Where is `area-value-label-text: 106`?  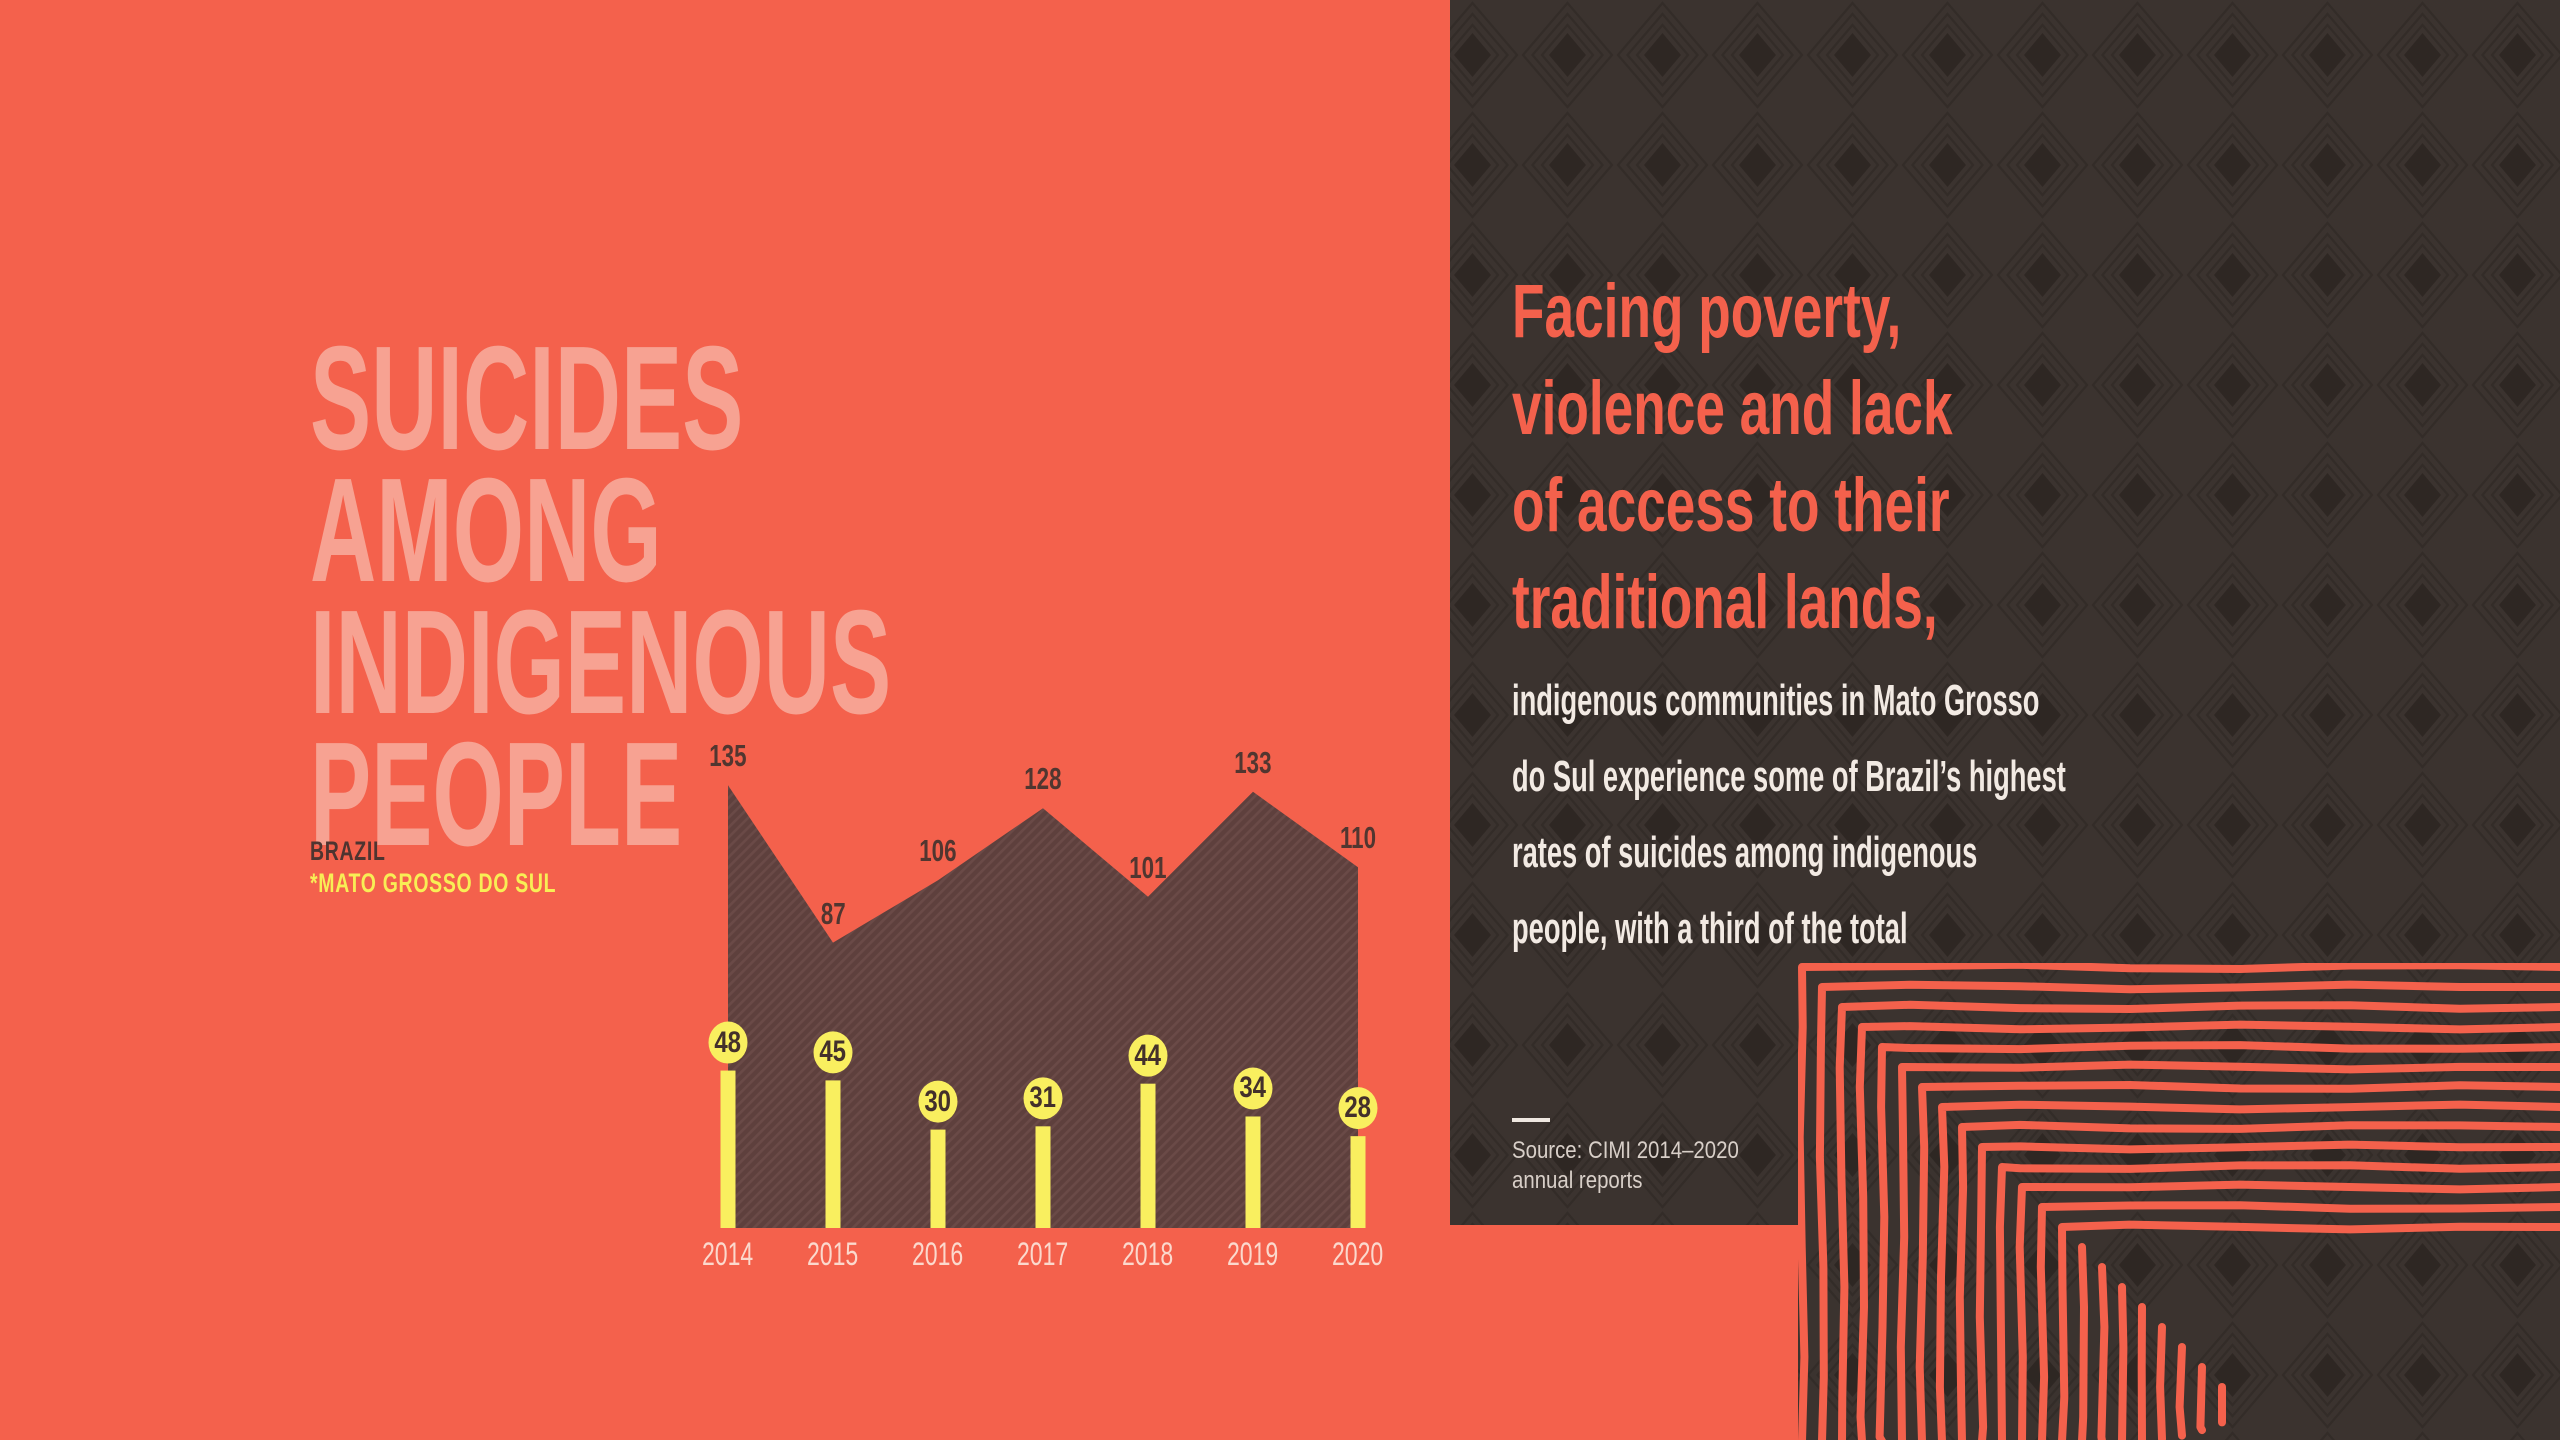
area-value-label-text: 106 is located at coordinates (938, 851).